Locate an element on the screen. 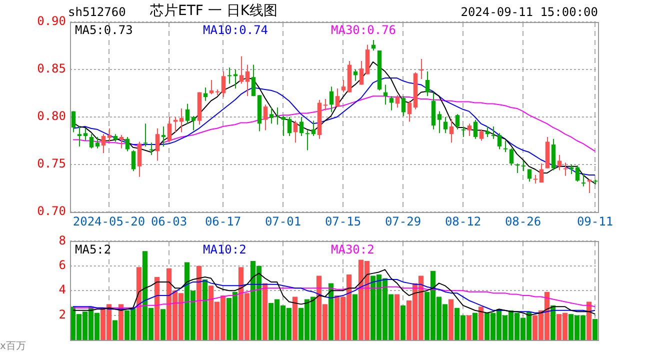 The height and width of the screenshot is (360, 660). x-tick-label: 08-26 is located at coordinates (523, 221).